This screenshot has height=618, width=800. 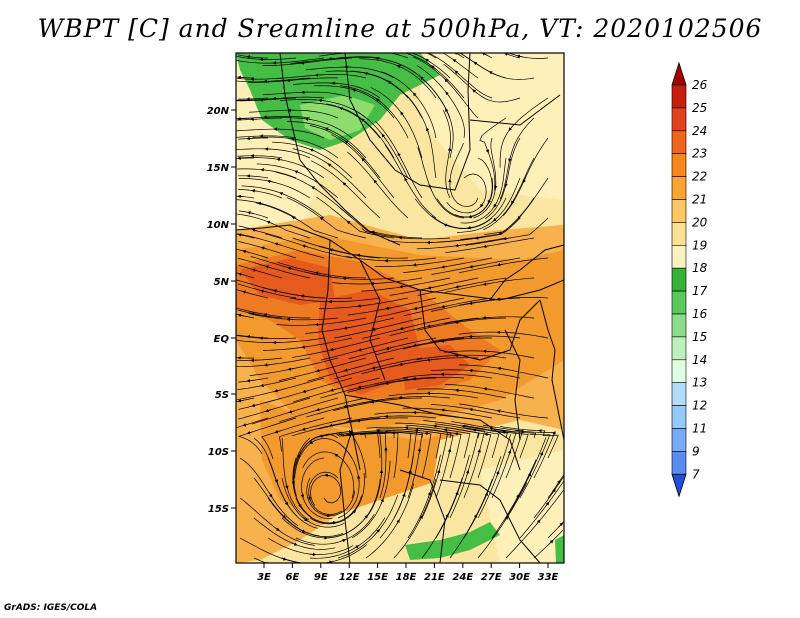 What do you see at coordinates (700, 314) in the screenshot?
I see `colorbar-label: 16` at bounding box center [700, 314].